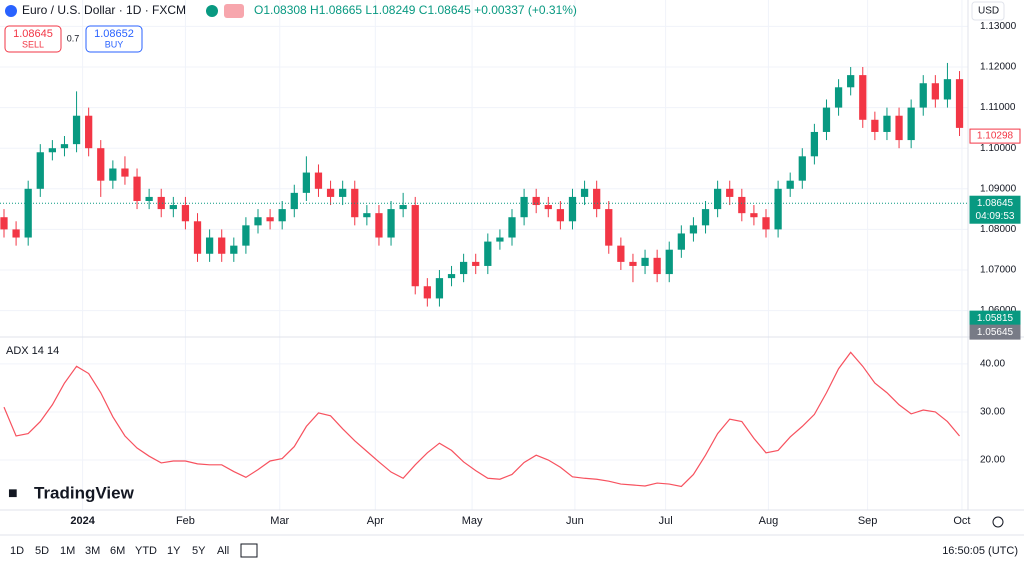 The width and height of the screenshot is (1024, 564). I want to click on y-tick-label: 1.11000, so click(998, 107).